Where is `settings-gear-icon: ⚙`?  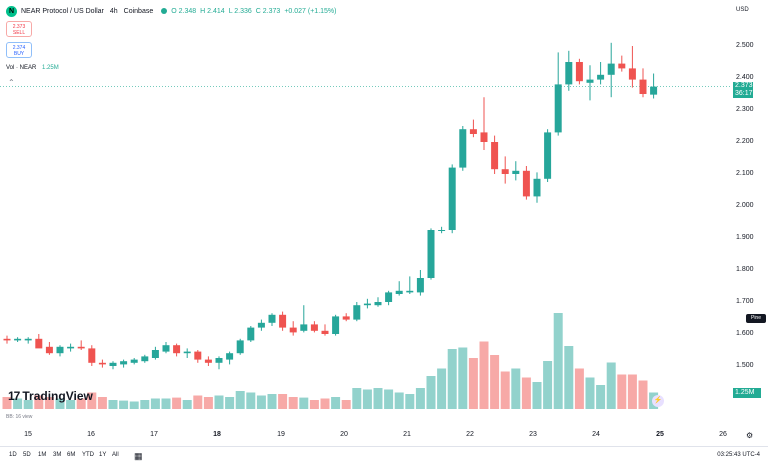 settings-gear-icon: ⚙ is located at coordinates (750, 435).